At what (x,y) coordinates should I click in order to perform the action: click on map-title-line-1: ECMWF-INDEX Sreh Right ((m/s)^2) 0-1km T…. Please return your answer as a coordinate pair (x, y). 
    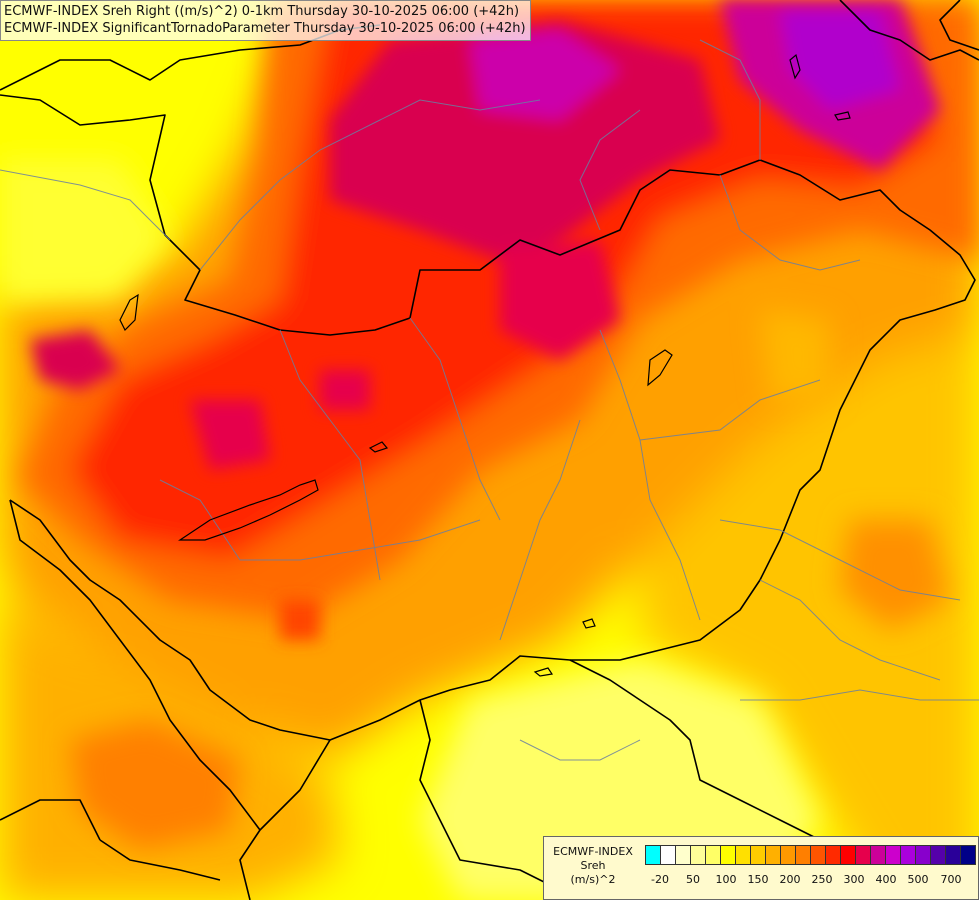
    Looking at the image, I should click on (262, 11).